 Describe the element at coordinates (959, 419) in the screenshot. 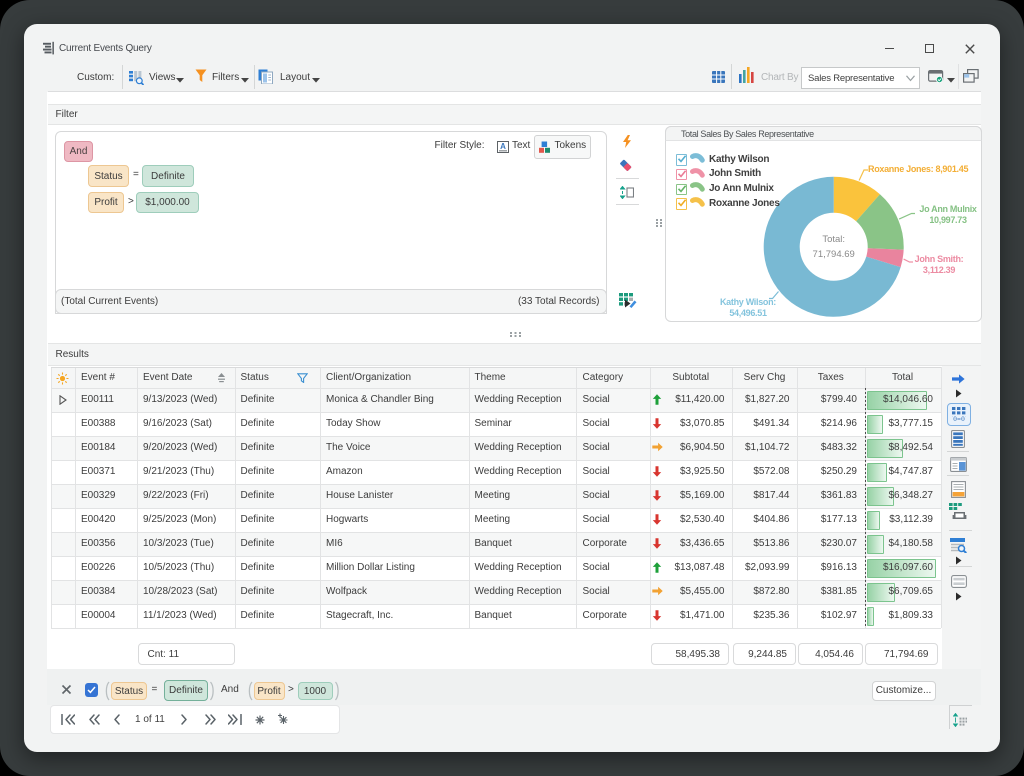

I see `svg-text: [0=0]` at that location.